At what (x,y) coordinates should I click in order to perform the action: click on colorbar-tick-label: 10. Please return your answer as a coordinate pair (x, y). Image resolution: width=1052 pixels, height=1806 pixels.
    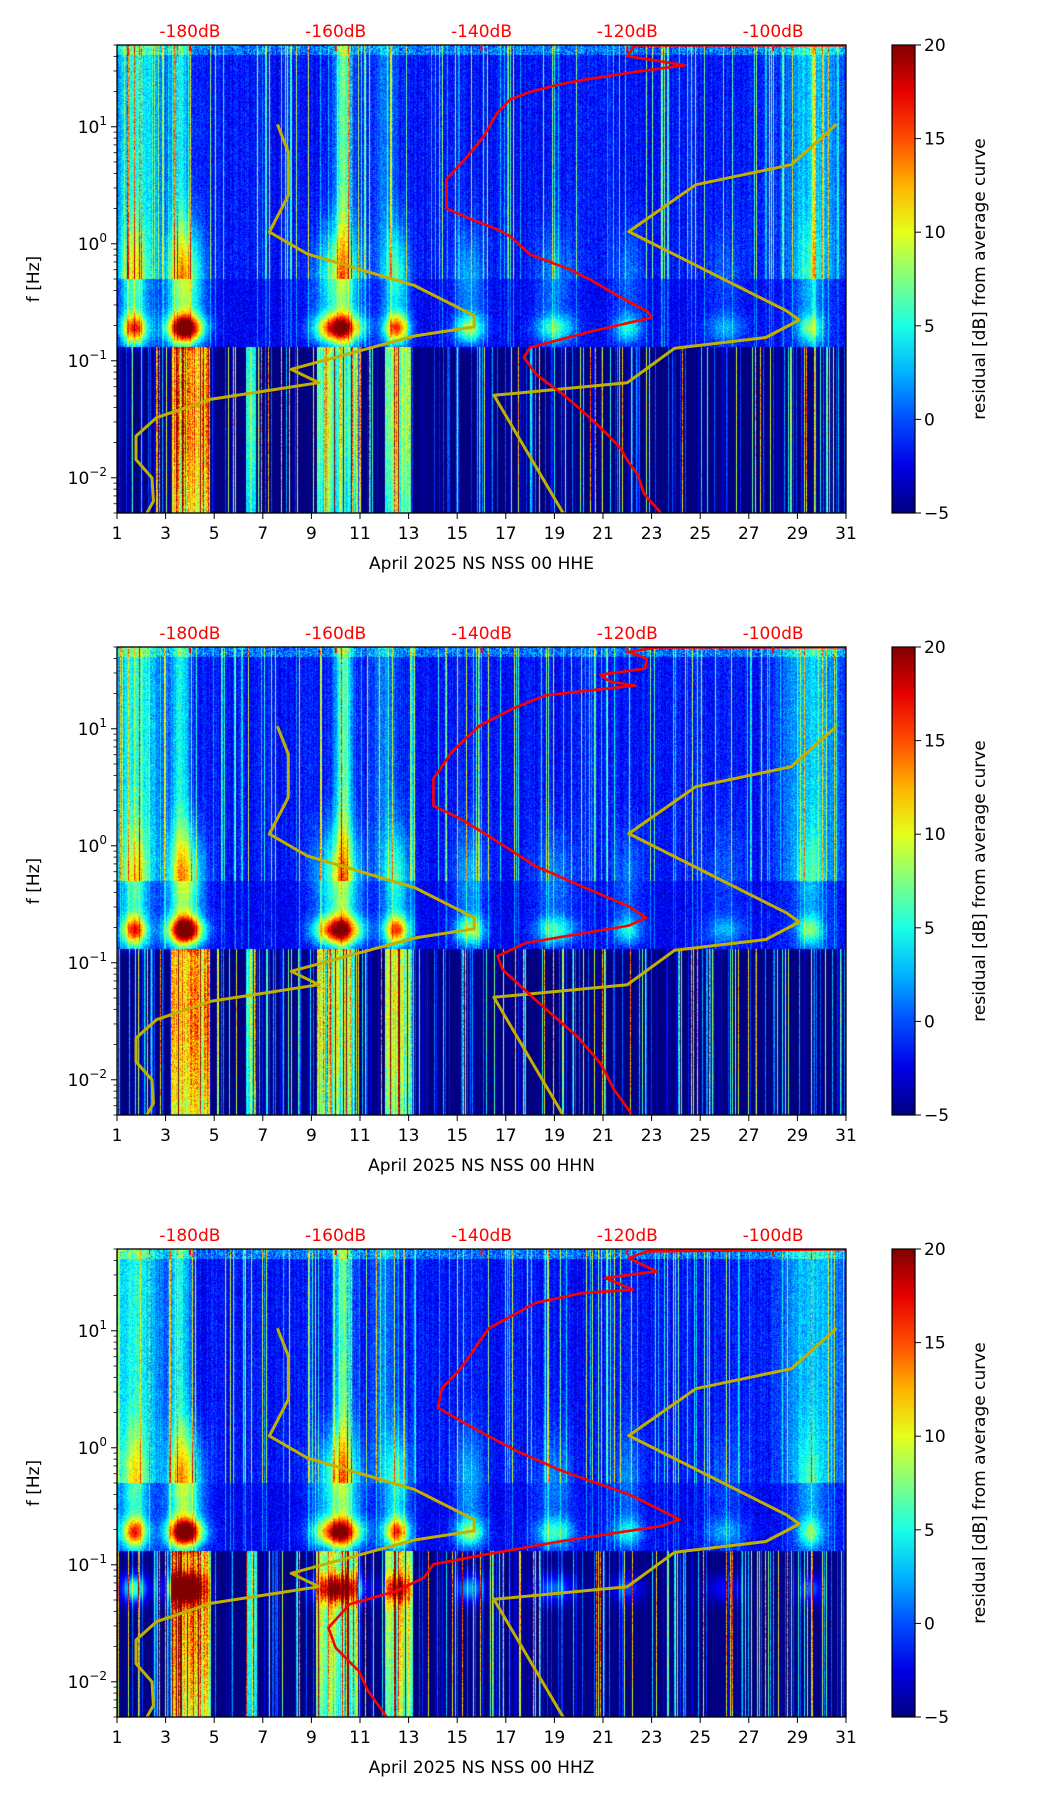
    Looking at the image, I should click on (935, 233).